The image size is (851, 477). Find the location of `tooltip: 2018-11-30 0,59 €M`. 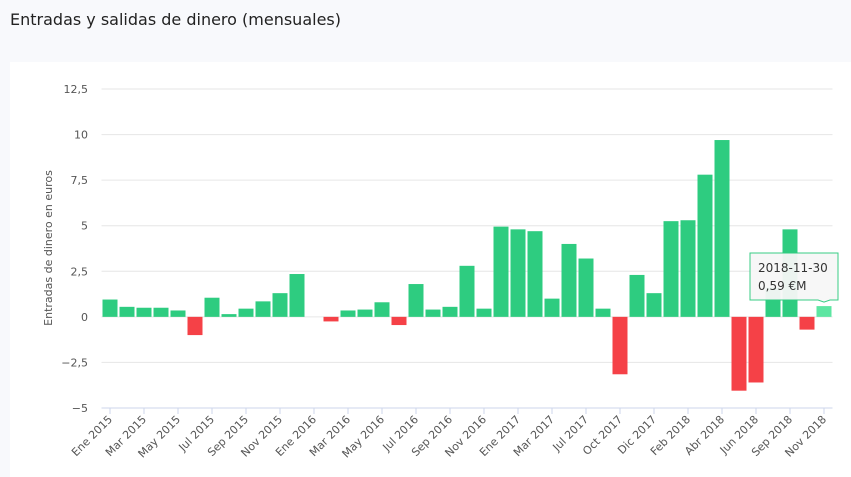

tooltip: 2018-11-30 0,59 €M is located at coordinates (794, 277).